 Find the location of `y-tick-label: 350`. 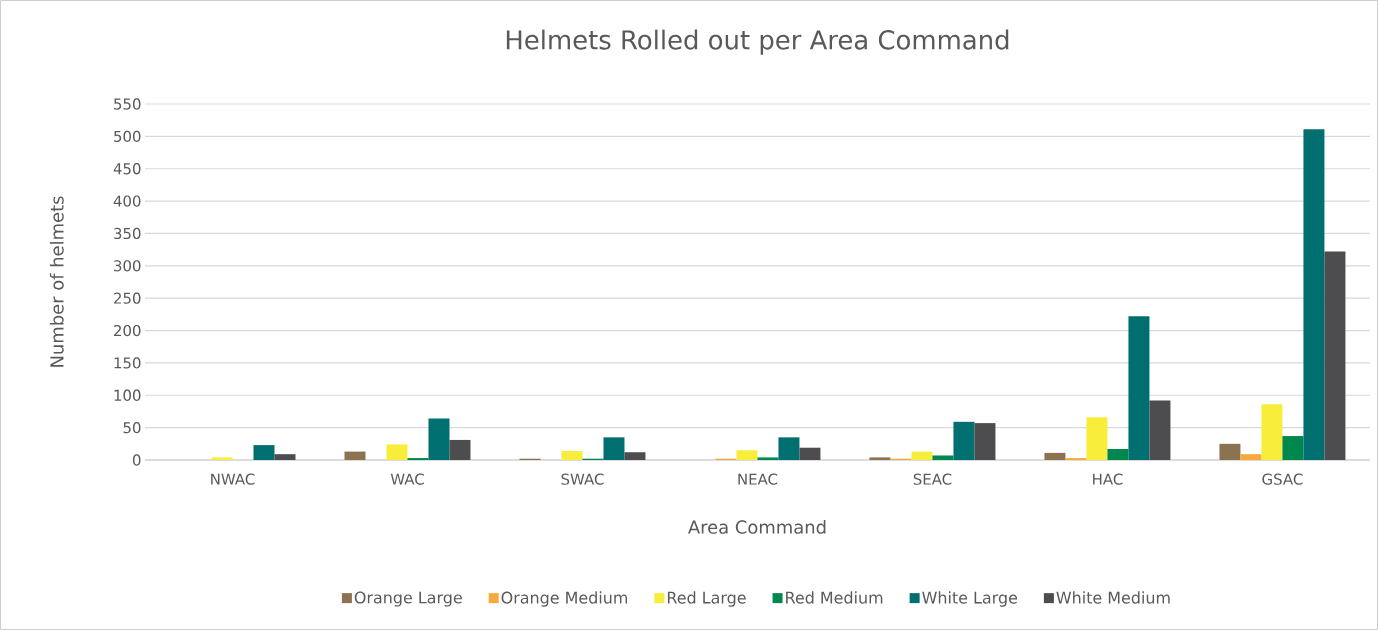

y-tick-label: 350 is located at coordinates (127, 233).